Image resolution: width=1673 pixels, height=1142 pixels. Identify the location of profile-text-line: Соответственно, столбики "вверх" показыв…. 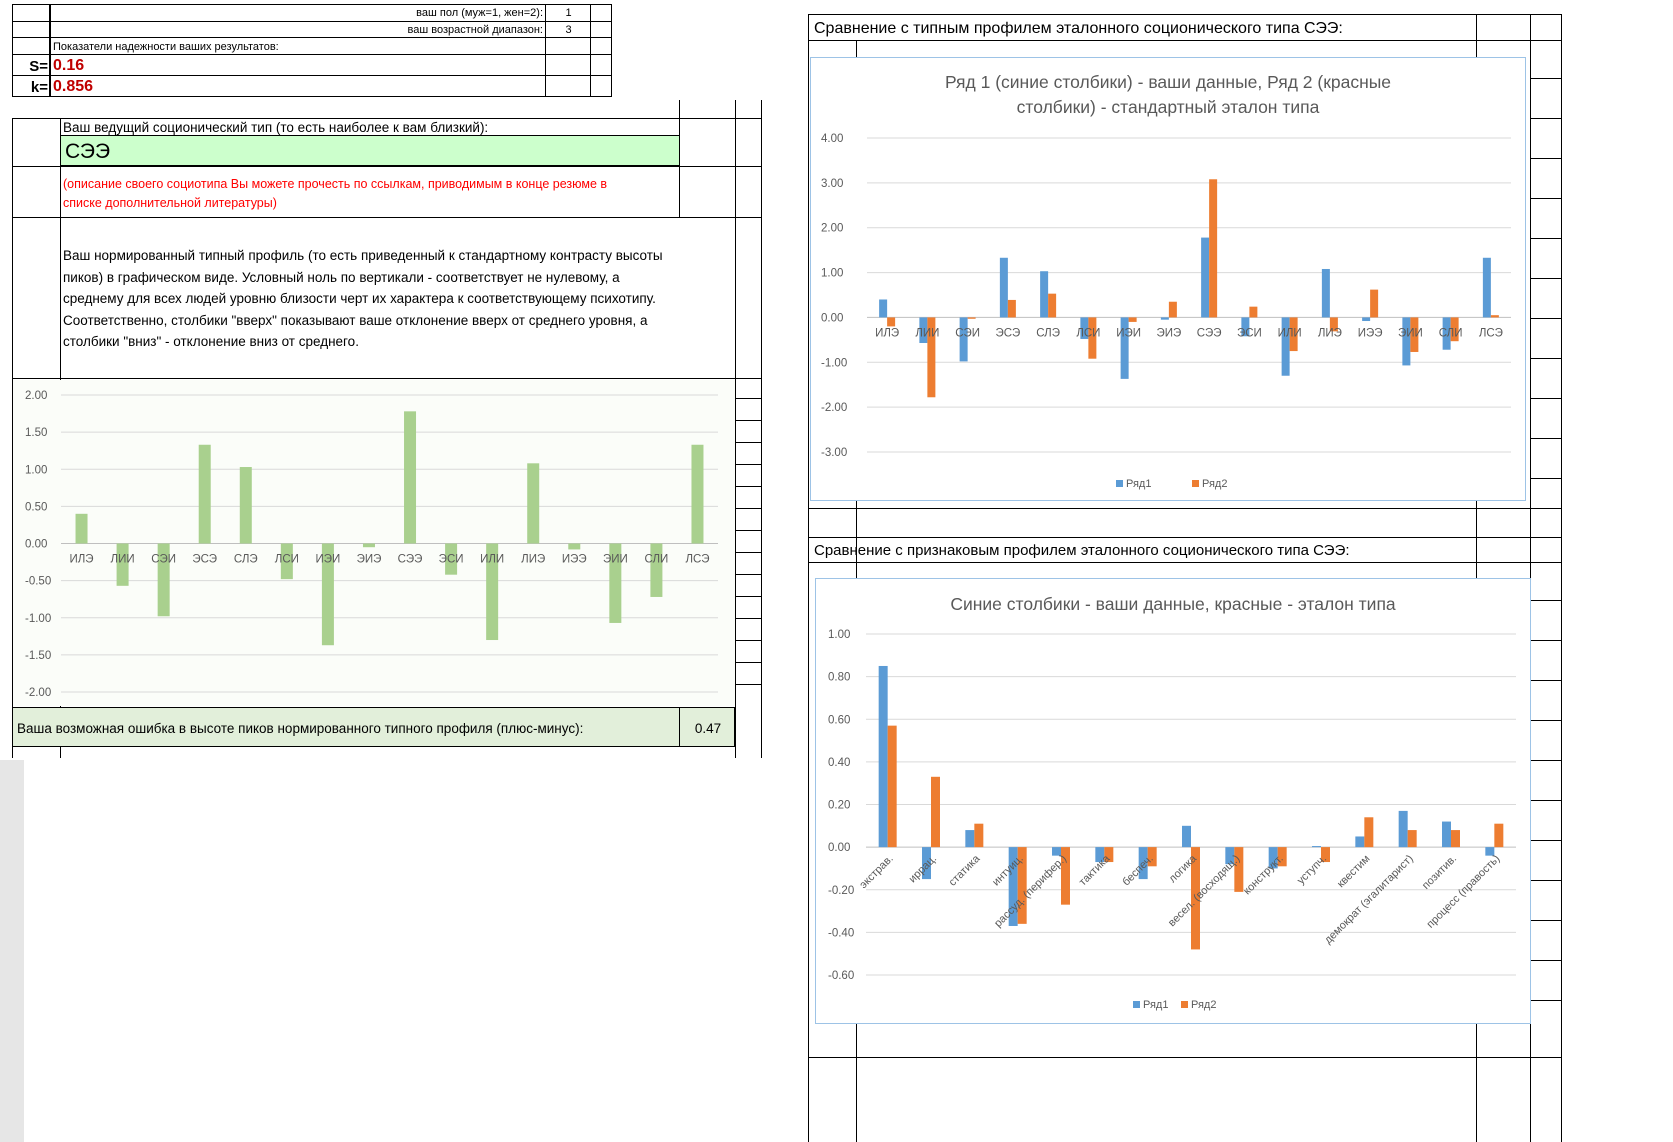
(355, 320).